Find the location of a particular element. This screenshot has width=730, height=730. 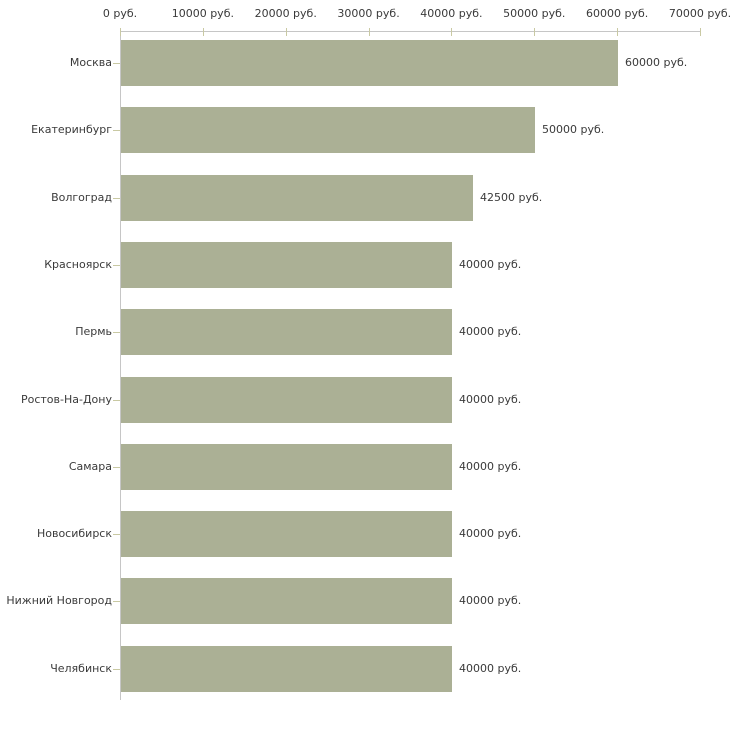

category-label: Нижний Новгород is located at coordinates (59, 601).